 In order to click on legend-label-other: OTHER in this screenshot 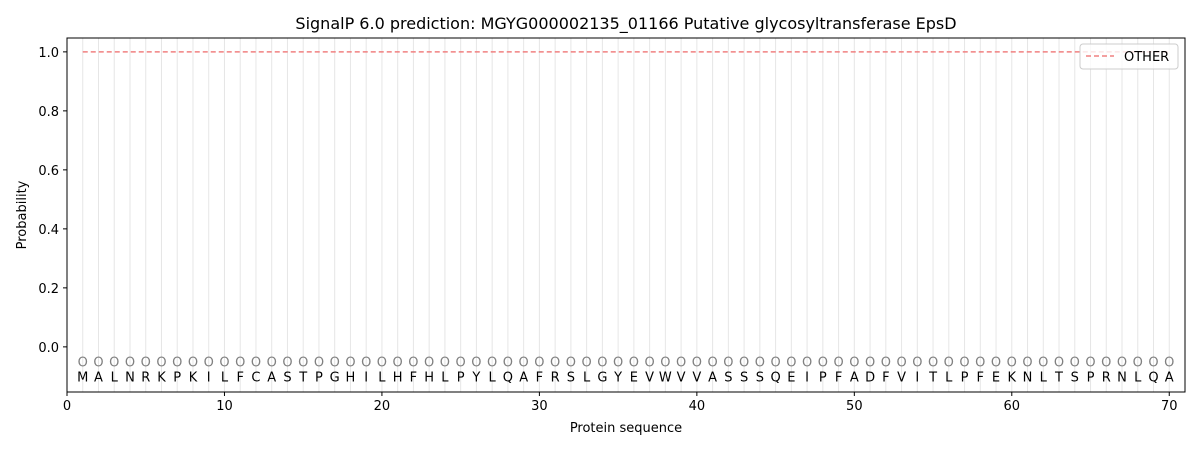, I will do `click(1146, 57)`.